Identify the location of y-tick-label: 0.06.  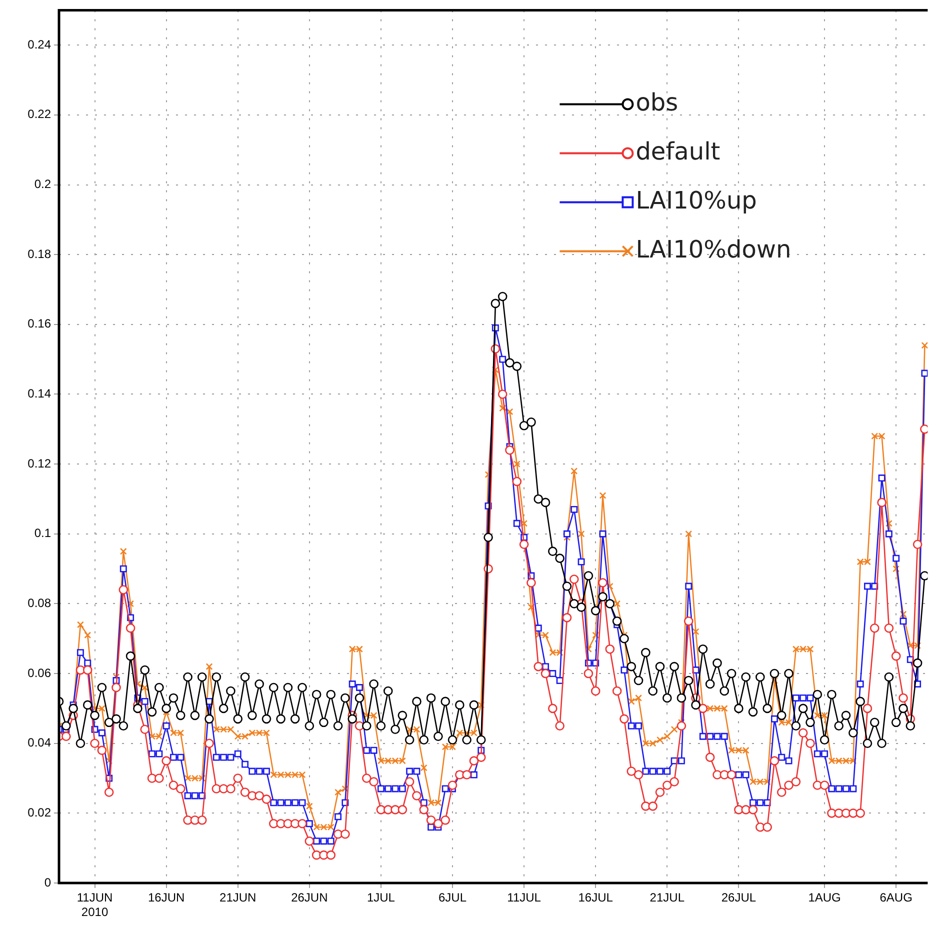
(40, 673).